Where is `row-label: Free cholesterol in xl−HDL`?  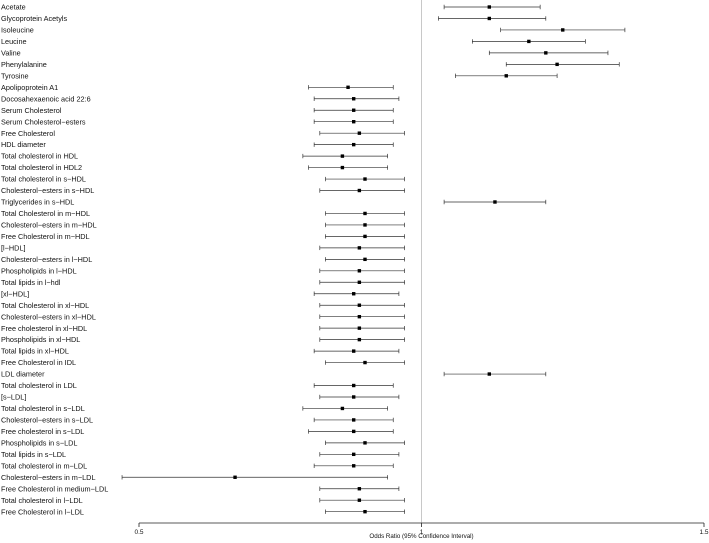 row-label: Free cholesterol in xl−HDL is located at coordinates (44, 328).